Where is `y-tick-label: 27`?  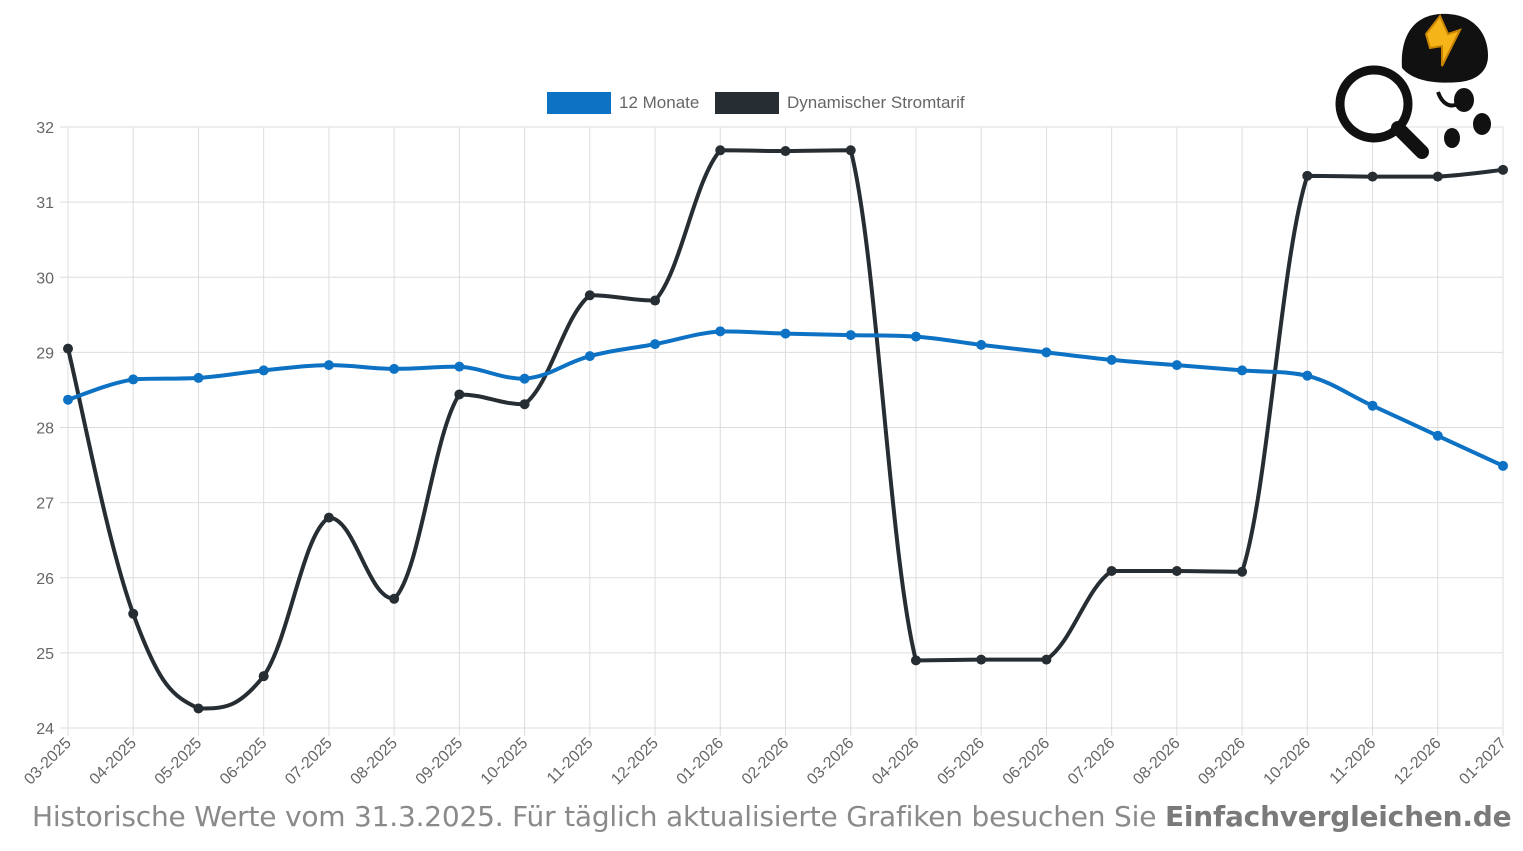 y-tick-label: 27 is located at coordinates (45, 504).